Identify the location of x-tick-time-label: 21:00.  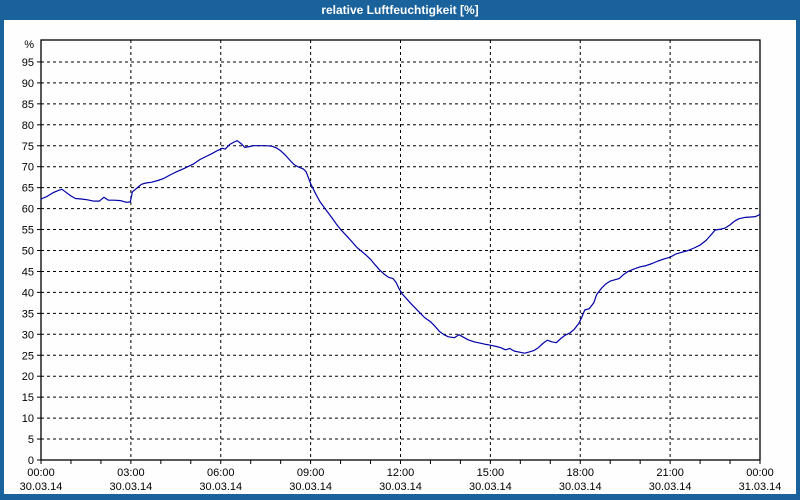
(670, 473).